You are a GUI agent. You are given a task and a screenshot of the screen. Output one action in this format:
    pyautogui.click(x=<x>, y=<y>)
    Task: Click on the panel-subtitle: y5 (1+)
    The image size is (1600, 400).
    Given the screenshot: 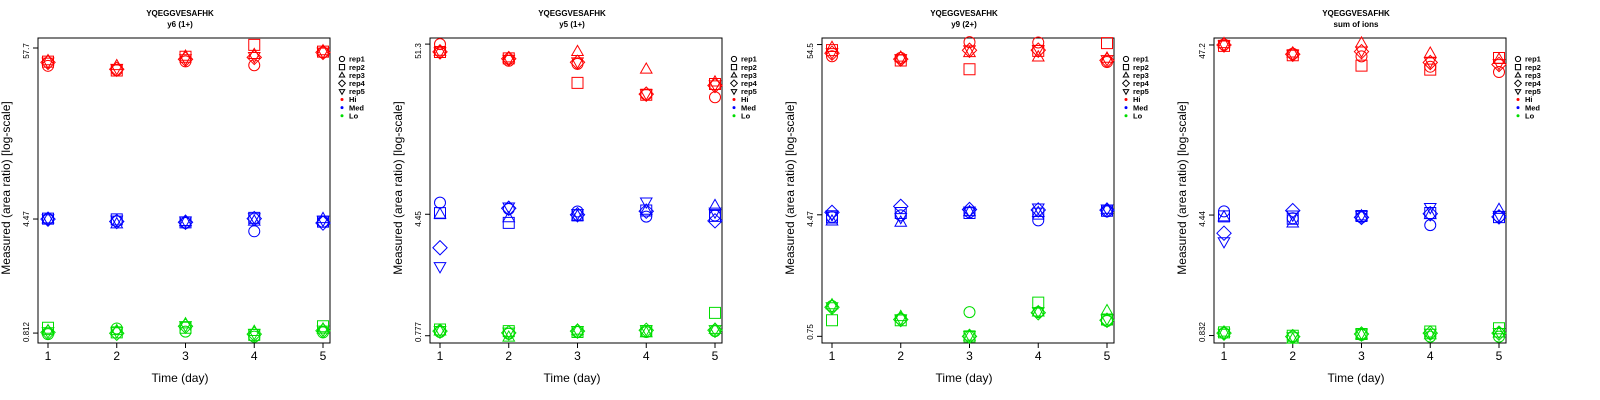 What is the action you would take?
    pyautogui.click(x=572, y=24)
    